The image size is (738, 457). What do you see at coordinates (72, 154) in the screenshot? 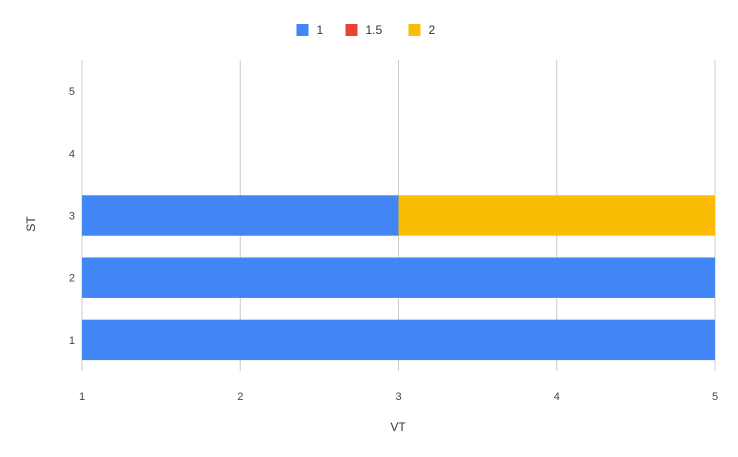
I see `y-tick-label: 4` at bounding box center [72, 154].